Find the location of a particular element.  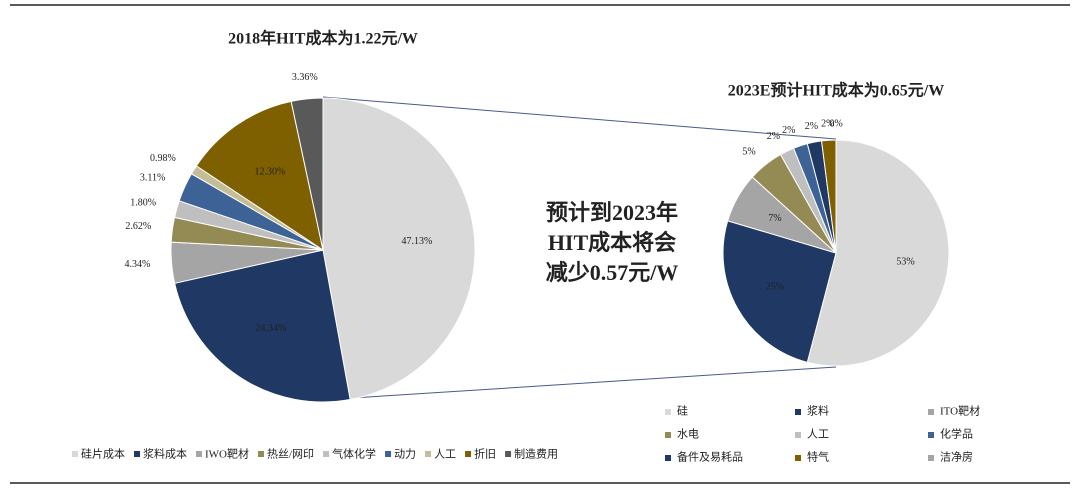

annotation: 减少0.57元/W is located at coordinates (612, 272).